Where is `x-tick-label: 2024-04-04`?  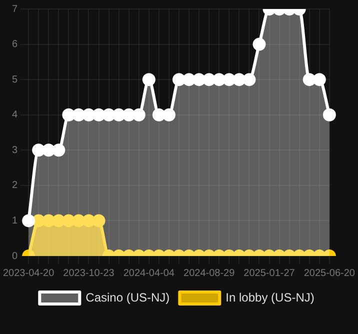
x-tick-label: 2024-04-04 is located at coordinates (149, 273).